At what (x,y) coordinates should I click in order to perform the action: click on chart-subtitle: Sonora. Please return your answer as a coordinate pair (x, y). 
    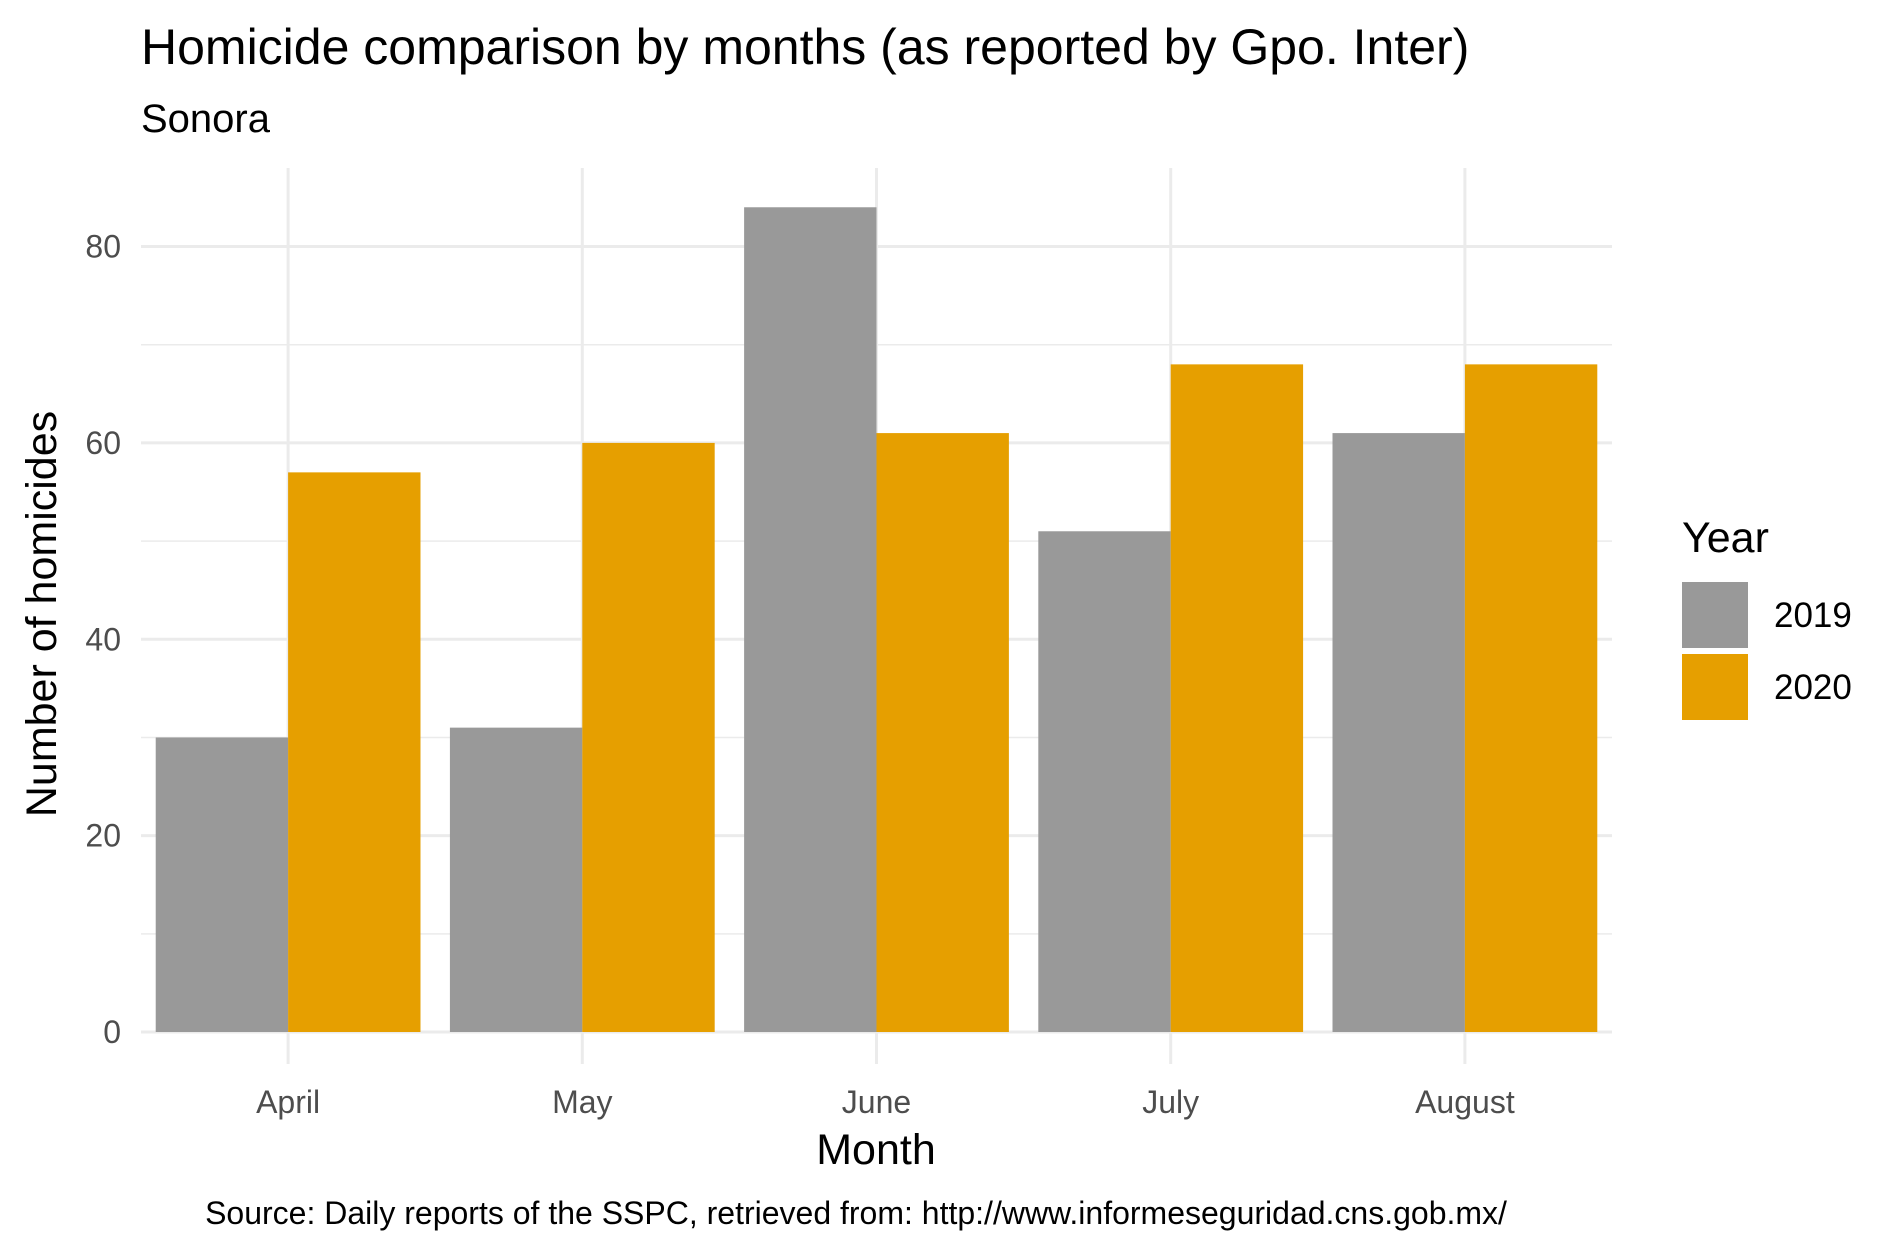
    Looking at the image, I should click on (206, 119).